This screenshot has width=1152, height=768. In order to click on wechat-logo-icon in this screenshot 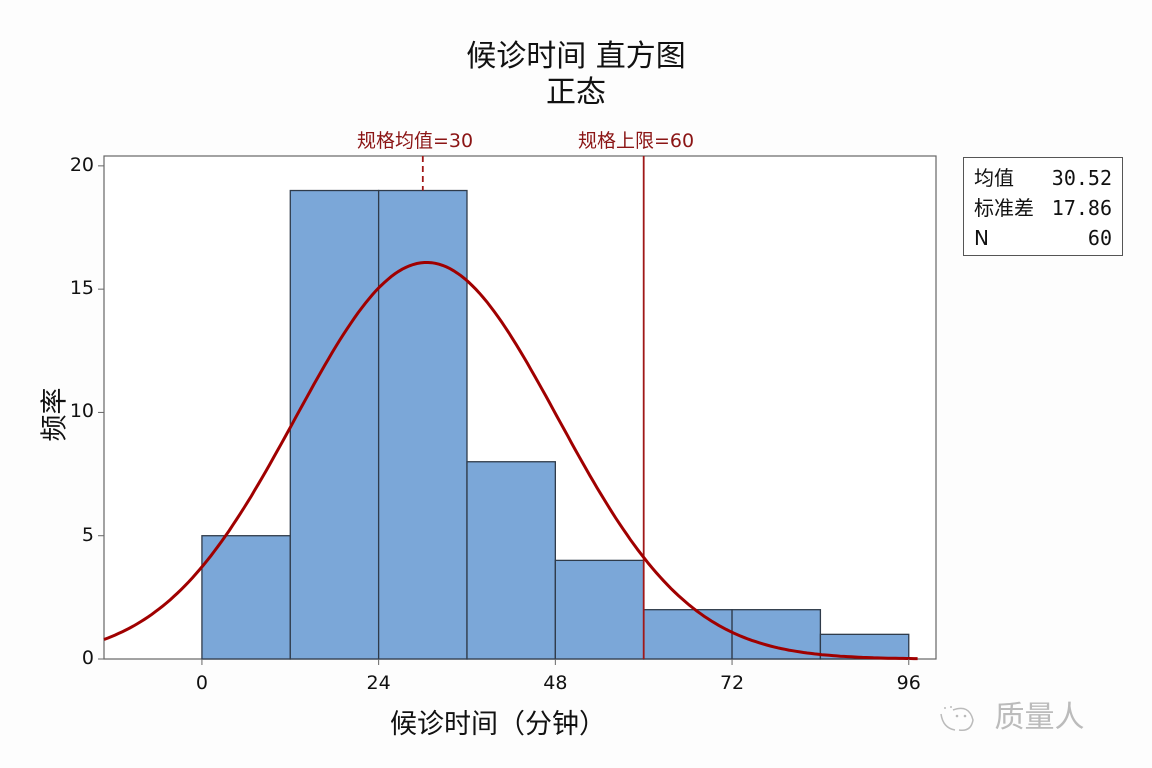, I will do `click(957, 718)`.